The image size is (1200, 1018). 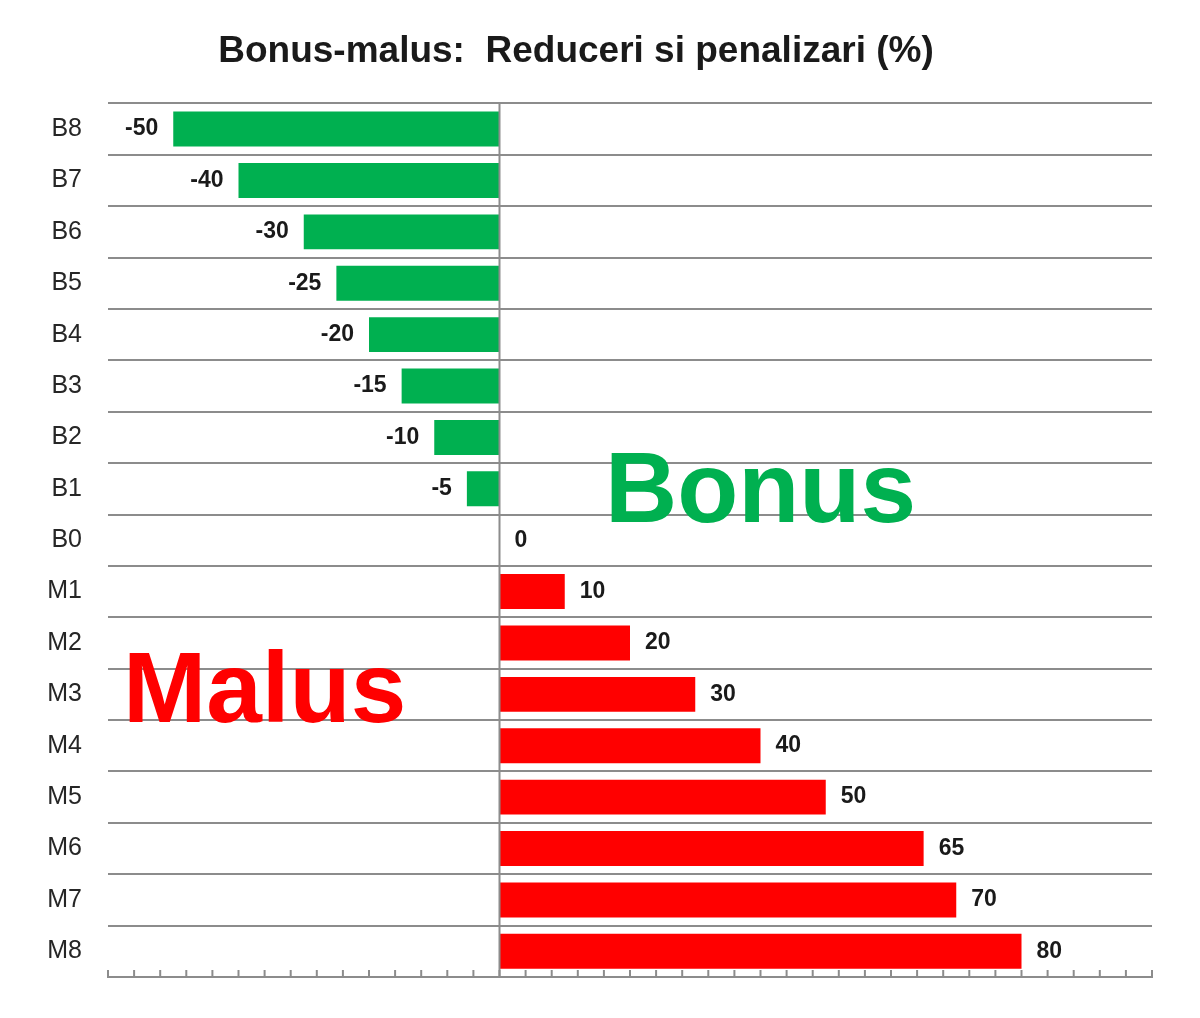 I want to click on data-label: -25, so click(x=305, y=281).